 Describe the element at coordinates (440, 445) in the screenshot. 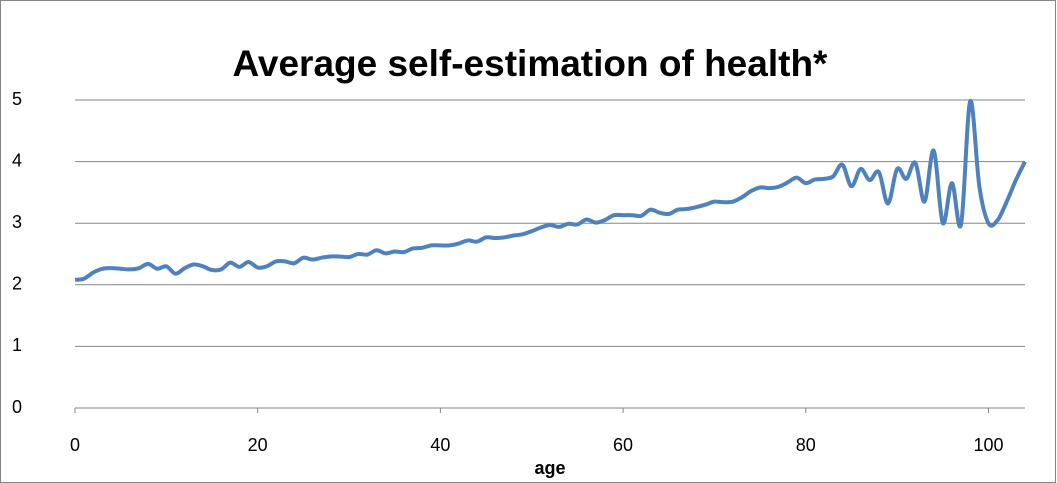

I see `x-tick-label: 40` at that location.